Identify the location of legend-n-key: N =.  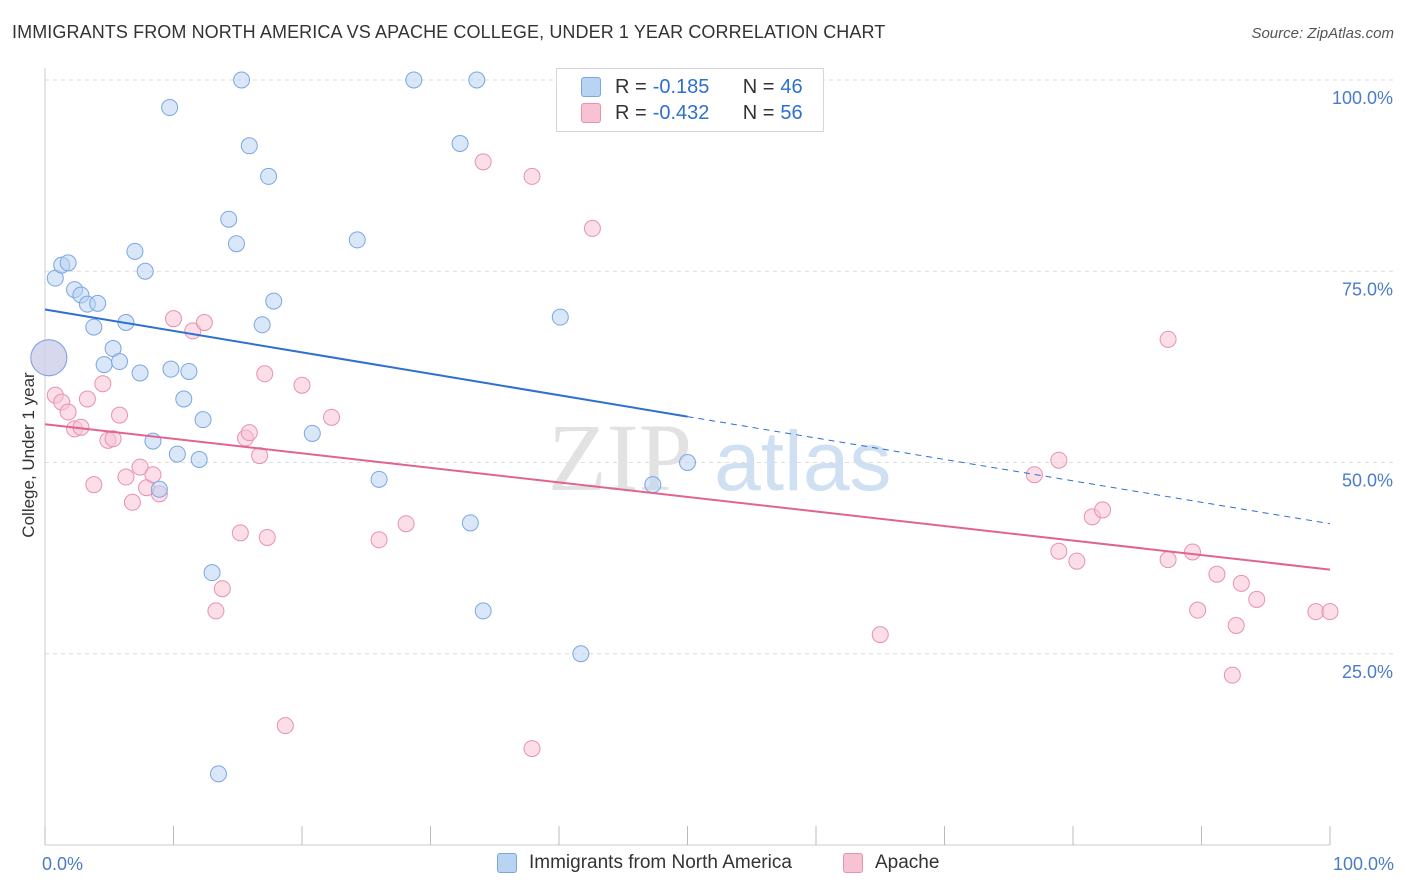
(758, 112).